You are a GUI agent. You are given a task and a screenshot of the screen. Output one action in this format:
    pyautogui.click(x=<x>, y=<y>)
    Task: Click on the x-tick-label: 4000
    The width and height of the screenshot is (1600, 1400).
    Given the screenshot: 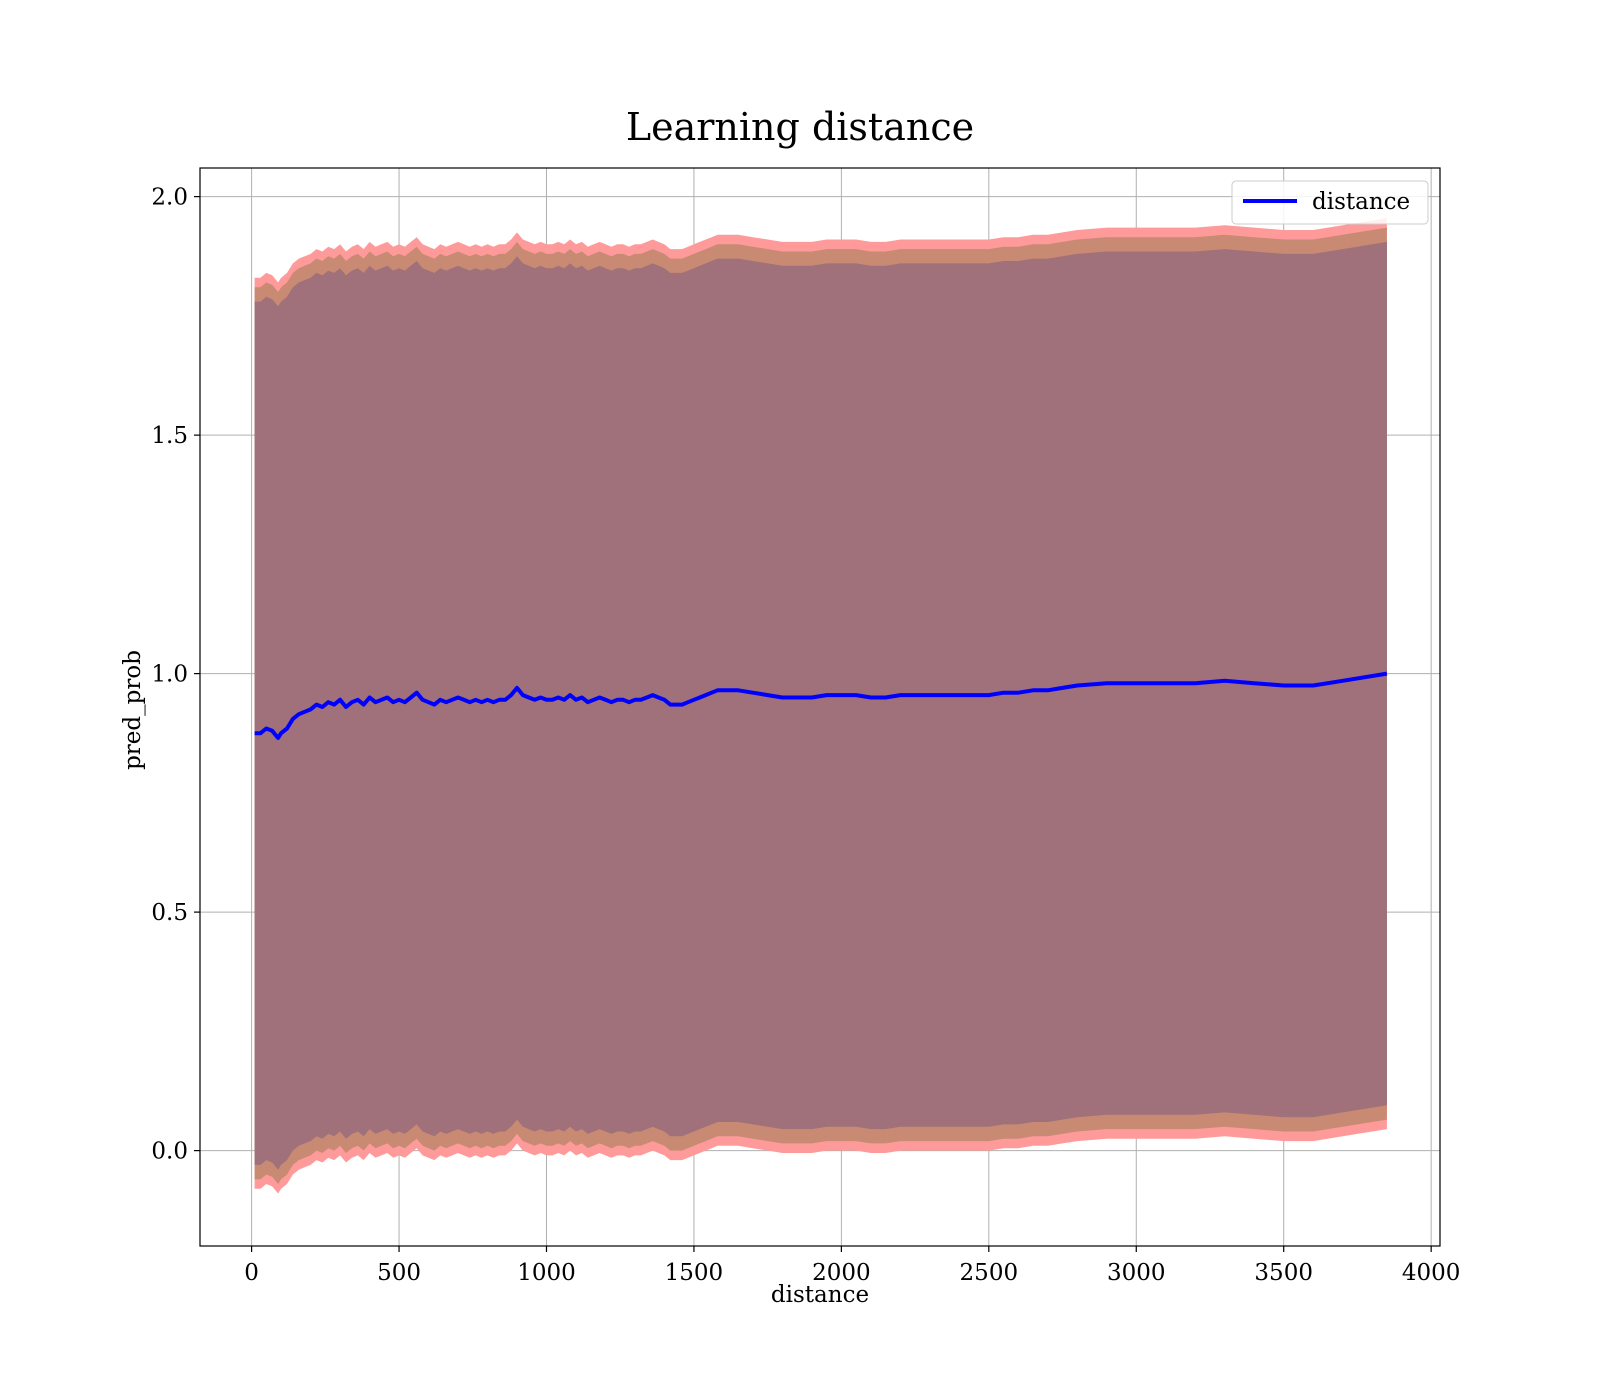 What is the action you would take?
    pyautogui.click(x=1431, y=1273)
    